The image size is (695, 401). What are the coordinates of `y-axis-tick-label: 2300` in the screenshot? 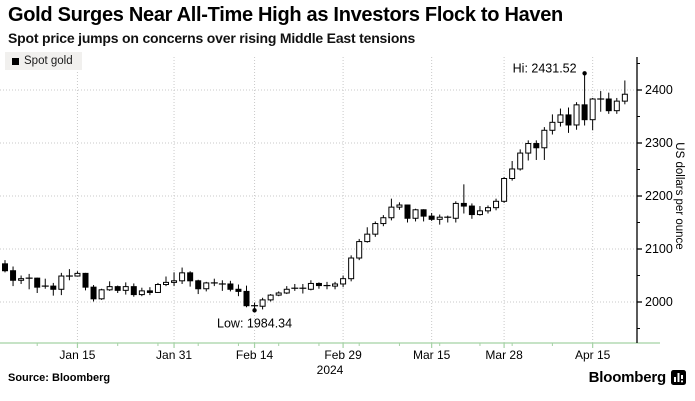 It's located at (659, 143).